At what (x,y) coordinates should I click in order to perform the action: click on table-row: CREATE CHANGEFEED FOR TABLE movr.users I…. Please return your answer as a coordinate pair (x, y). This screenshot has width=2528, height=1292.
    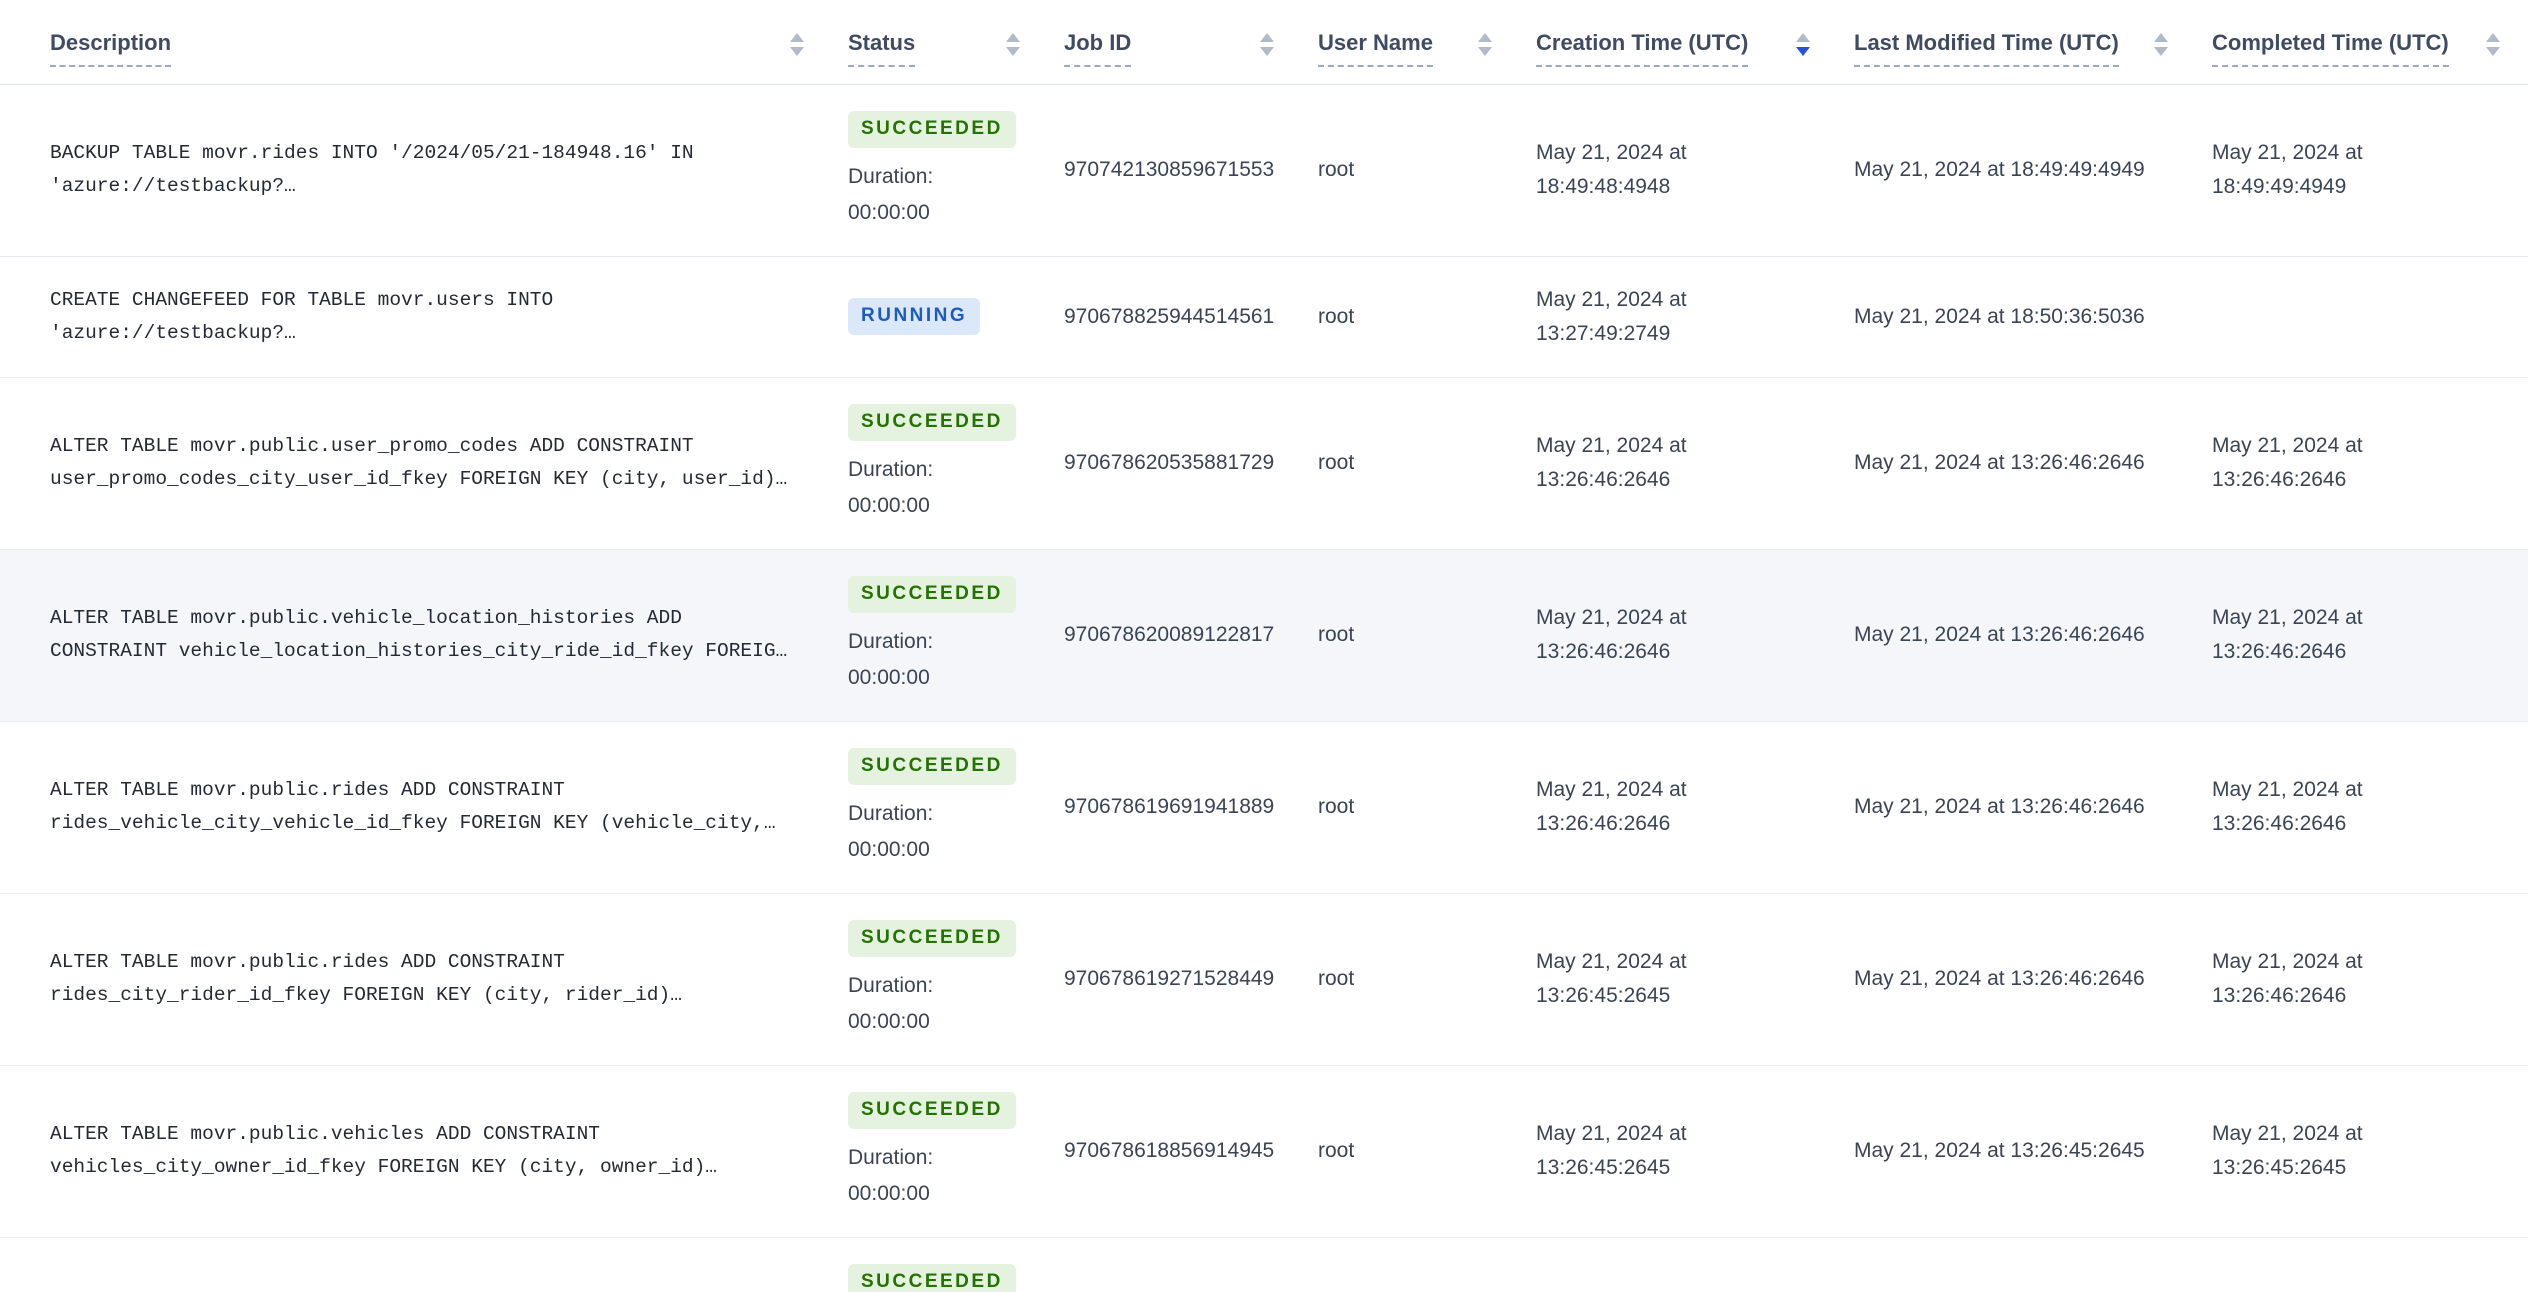
    Looking at the image, I should click on (1264, 316).